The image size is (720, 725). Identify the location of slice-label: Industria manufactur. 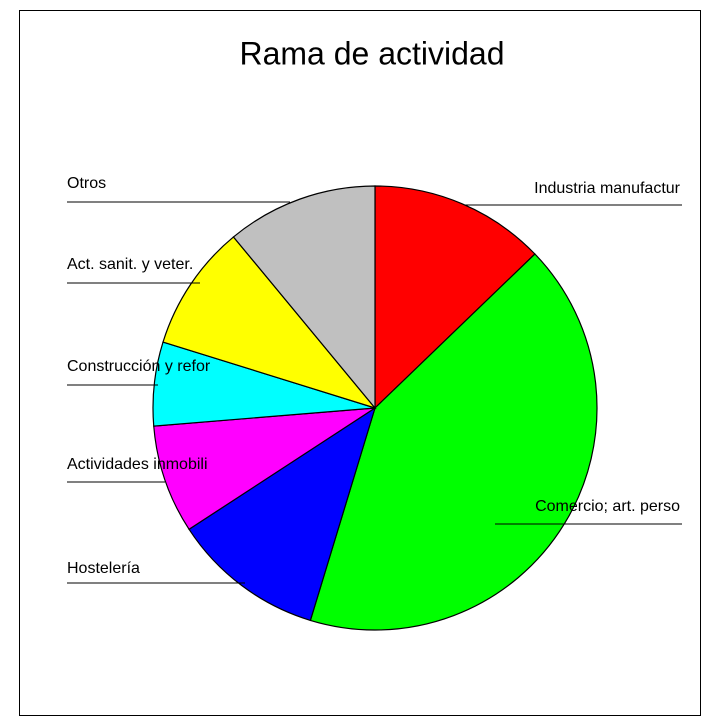
(607, 188).